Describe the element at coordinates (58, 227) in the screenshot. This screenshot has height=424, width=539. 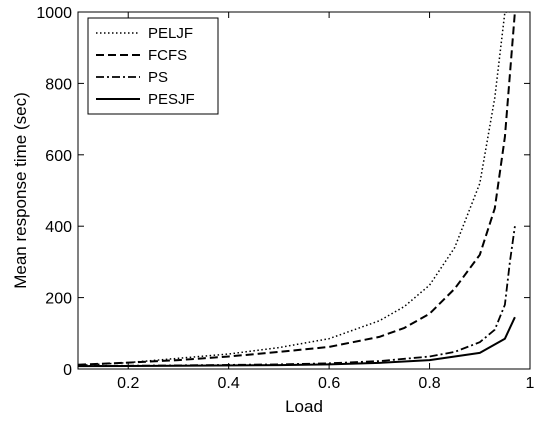
I see `y-tick-label: 400` at that location.